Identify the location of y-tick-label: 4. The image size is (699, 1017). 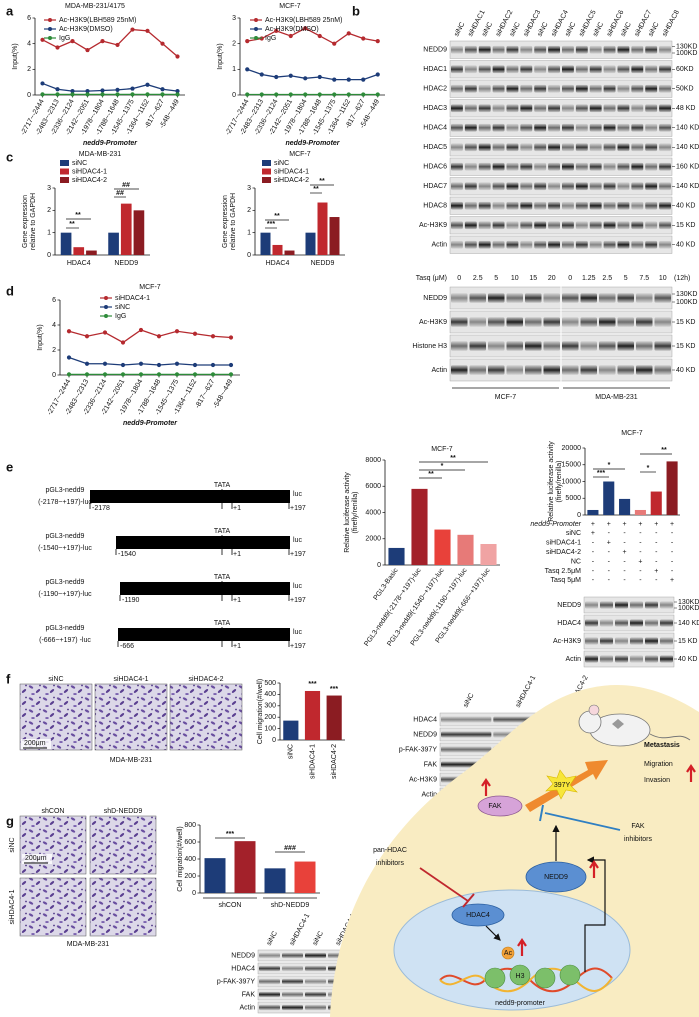
(54, 325).